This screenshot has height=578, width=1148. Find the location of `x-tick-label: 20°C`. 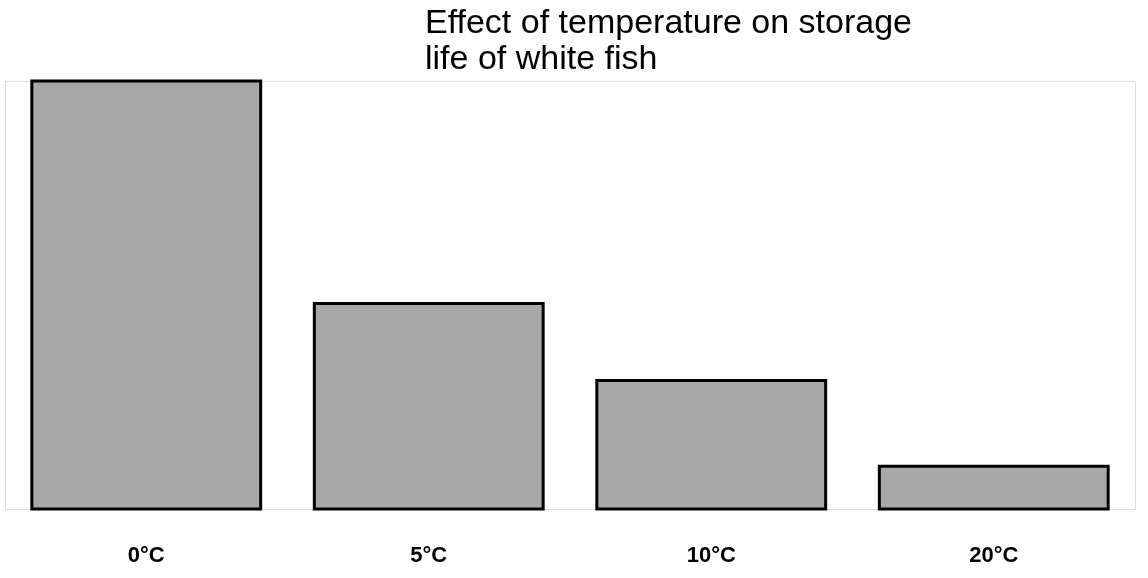

x-tick-label: 20°C is located at coordinates (994, 554).